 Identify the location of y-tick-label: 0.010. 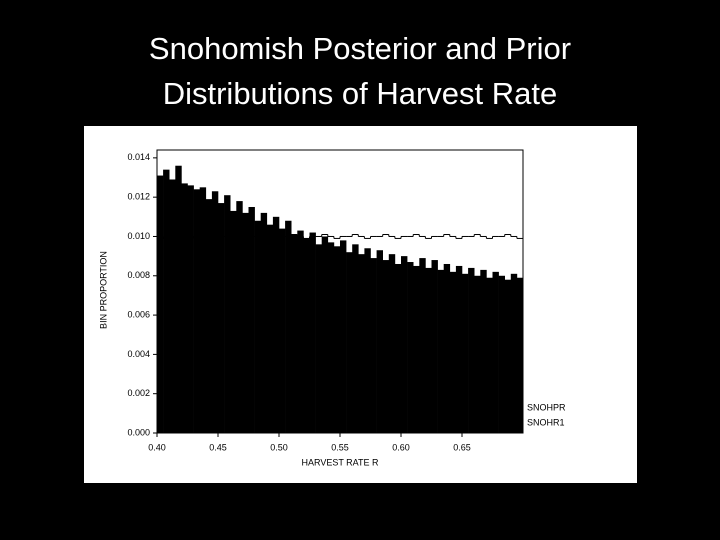
(138, 236).